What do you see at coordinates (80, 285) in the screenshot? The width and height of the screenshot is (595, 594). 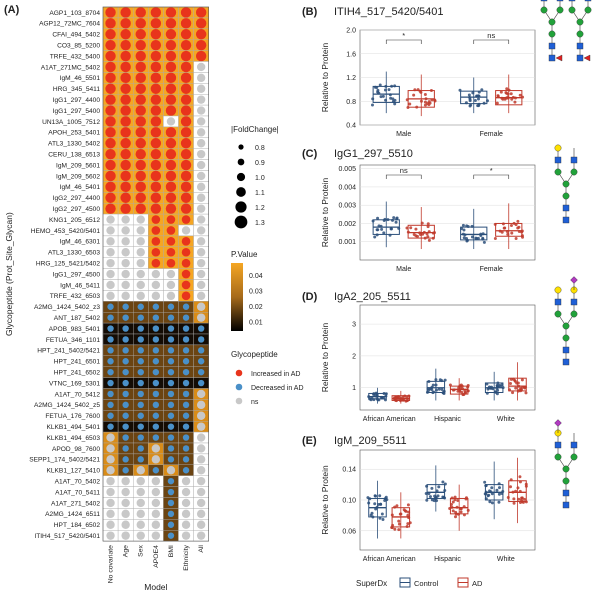 I see `row-label: IgM_46_5411` at bounding box center [80, 285].